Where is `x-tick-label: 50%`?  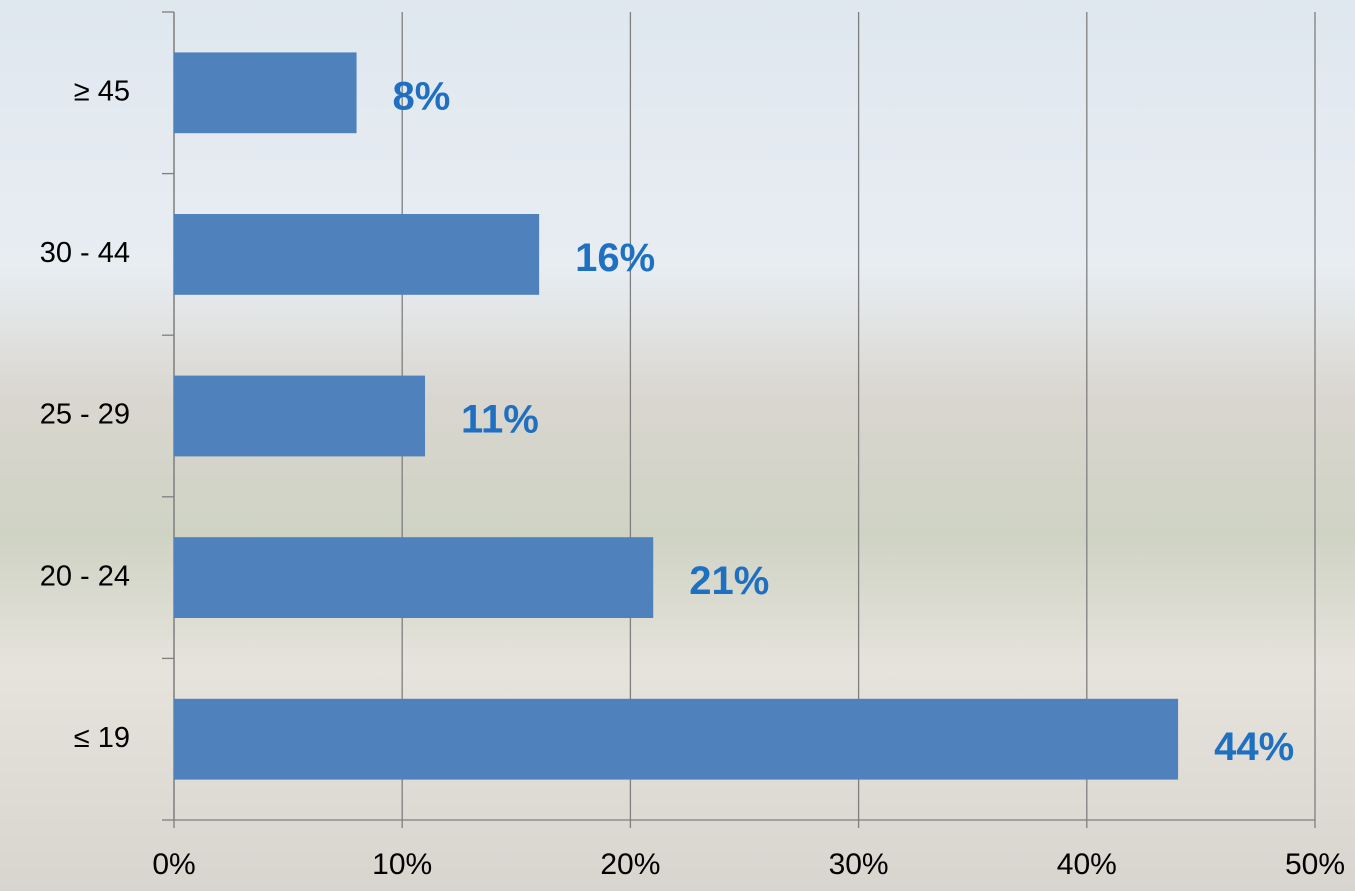
x-tick-label: 50% is located at coordinates (1315, 864).